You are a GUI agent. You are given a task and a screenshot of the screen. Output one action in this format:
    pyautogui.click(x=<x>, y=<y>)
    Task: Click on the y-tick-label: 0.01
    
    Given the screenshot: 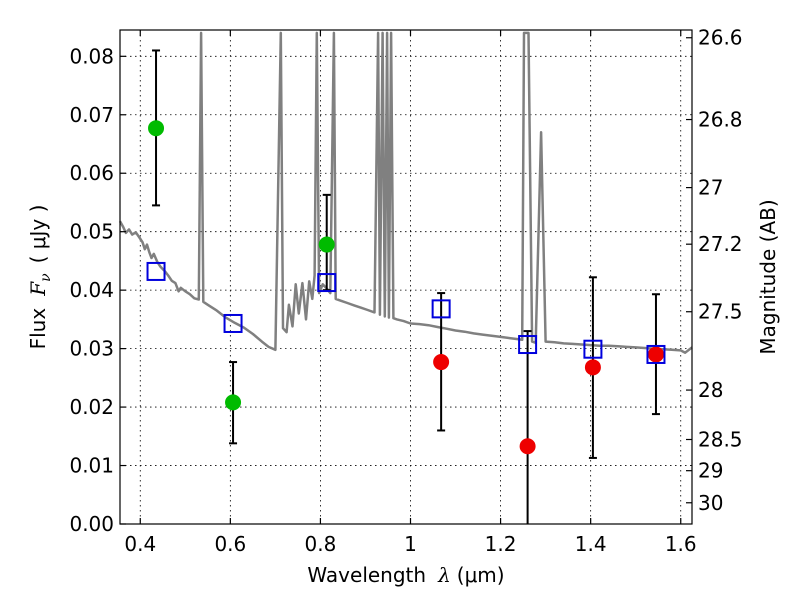 What is the action you would take?
    pyautogui.click(x=91, y=466)
    